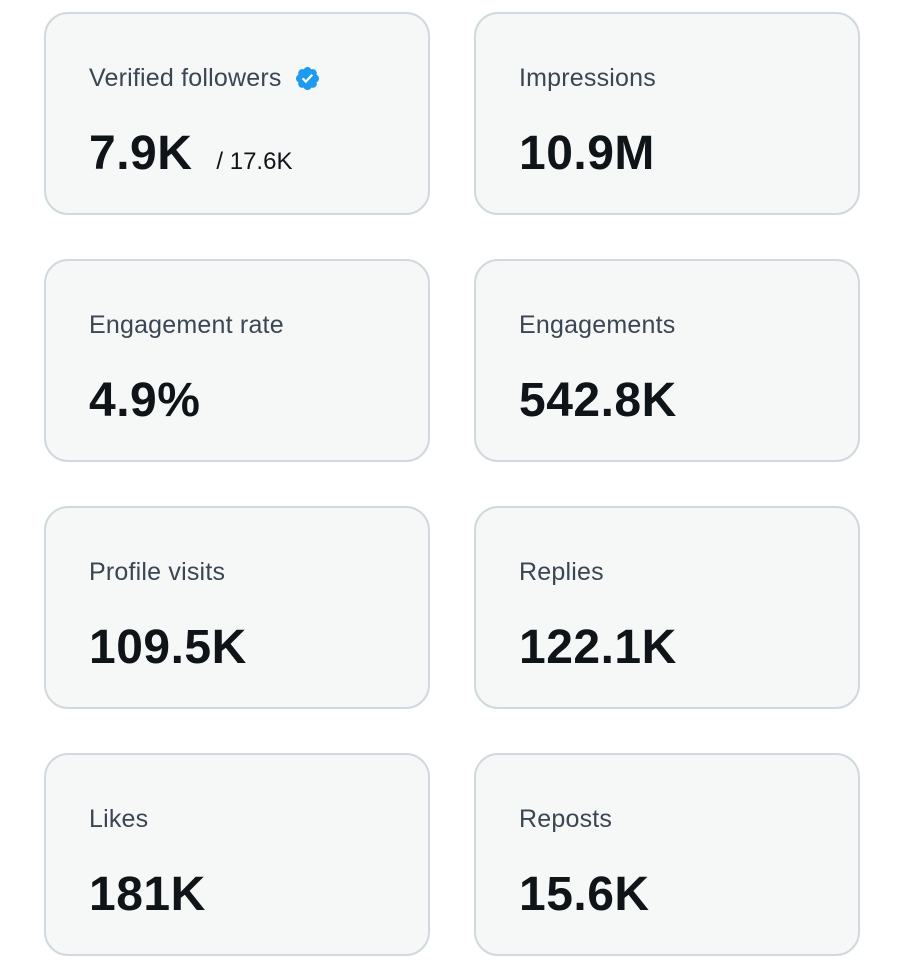 The image size is (904, 969). What do you see at coordinates (237, 360) in the screenshot?
I see `stat-card-engagement-rate: Engagement rate 4.9%` at bounding box center [237, 360].